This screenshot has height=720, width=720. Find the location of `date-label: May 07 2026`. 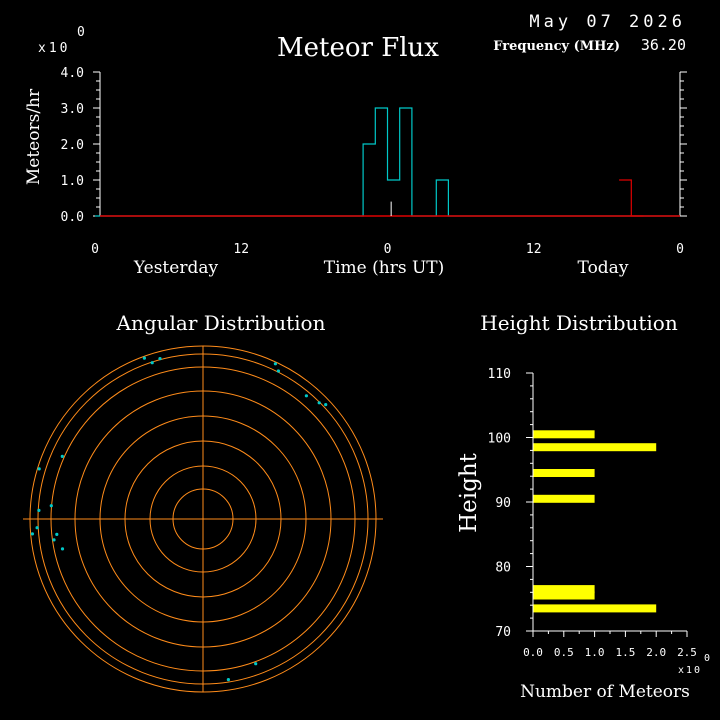

date-label: May 07 2026 is located at coordinates (607, 22).